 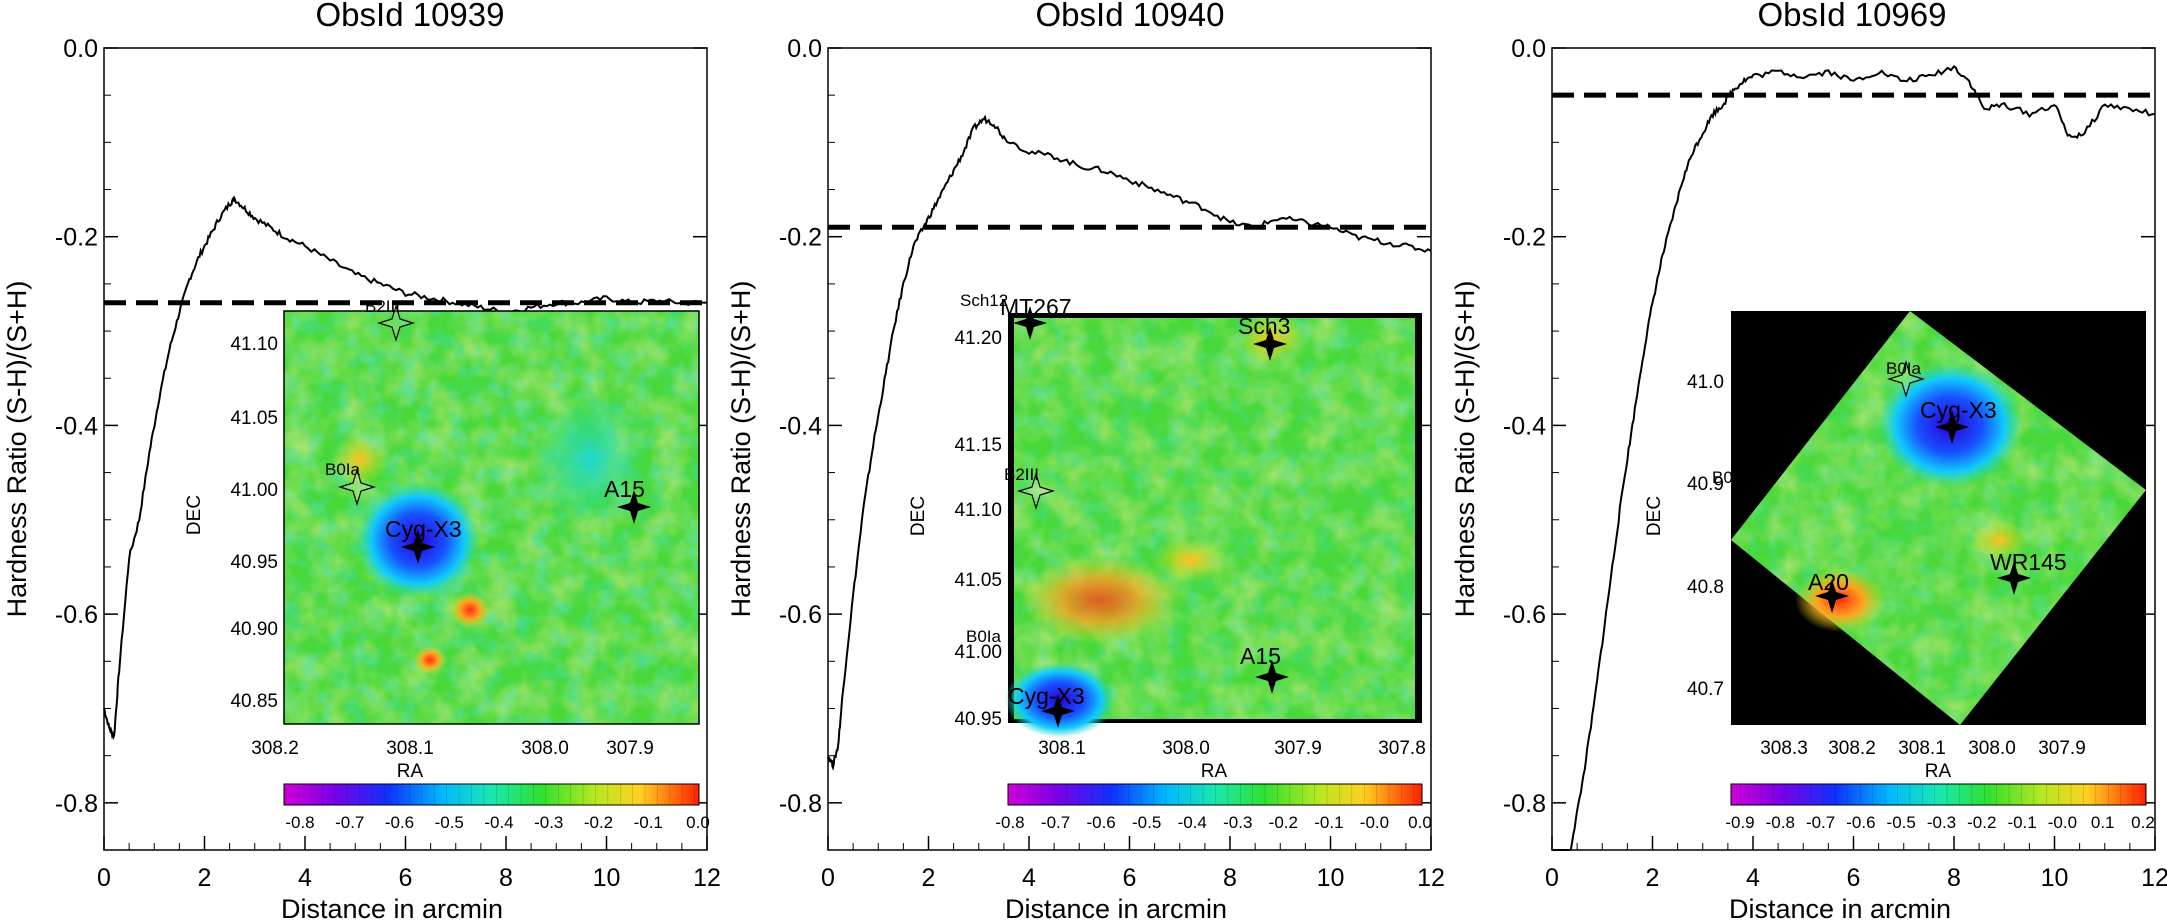 What do you see at coordinates (1213, 822) in the screenshot?
I see `colorbar-ticks: -0.8 -0.7 -0.6 -0.5 -0.4 -0.3 -0.2 -0.1 -0.0 0.0` at bounding box center [1213, 822].